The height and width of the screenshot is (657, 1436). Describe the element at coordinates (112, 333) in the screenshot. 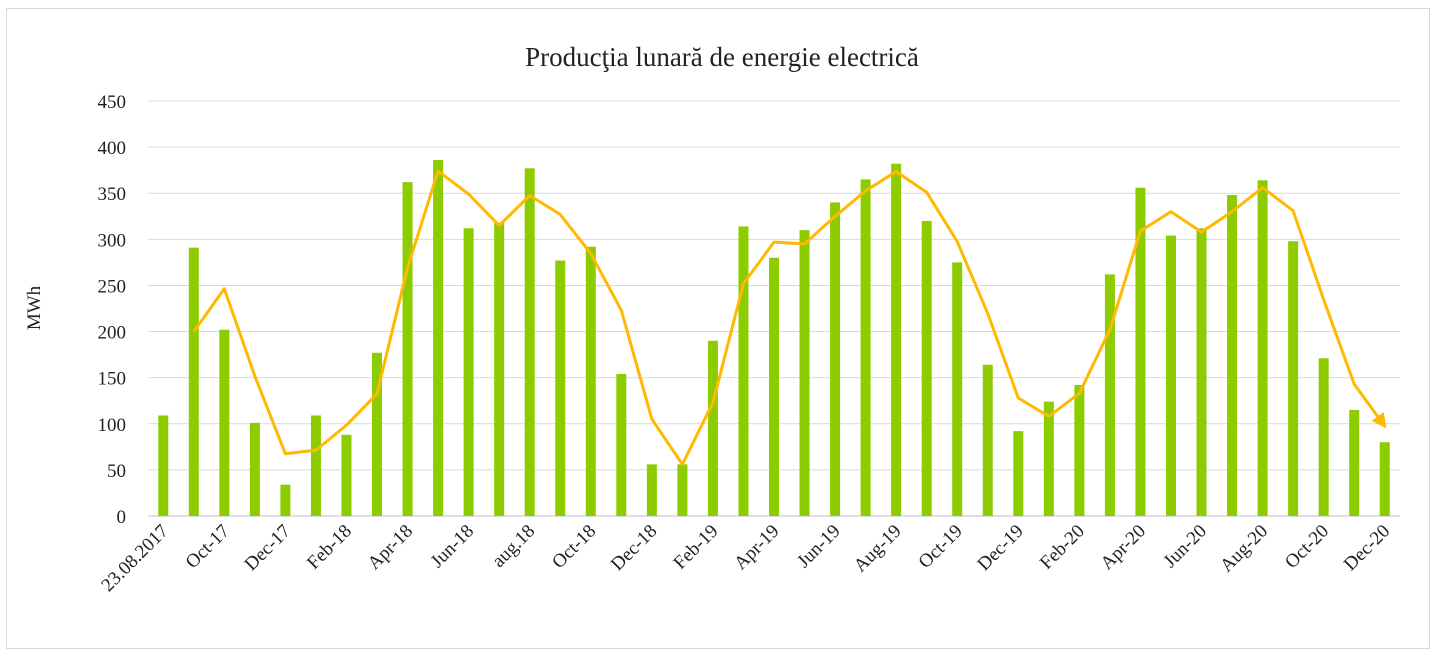

I see `y-tick-label: 200` at that location.